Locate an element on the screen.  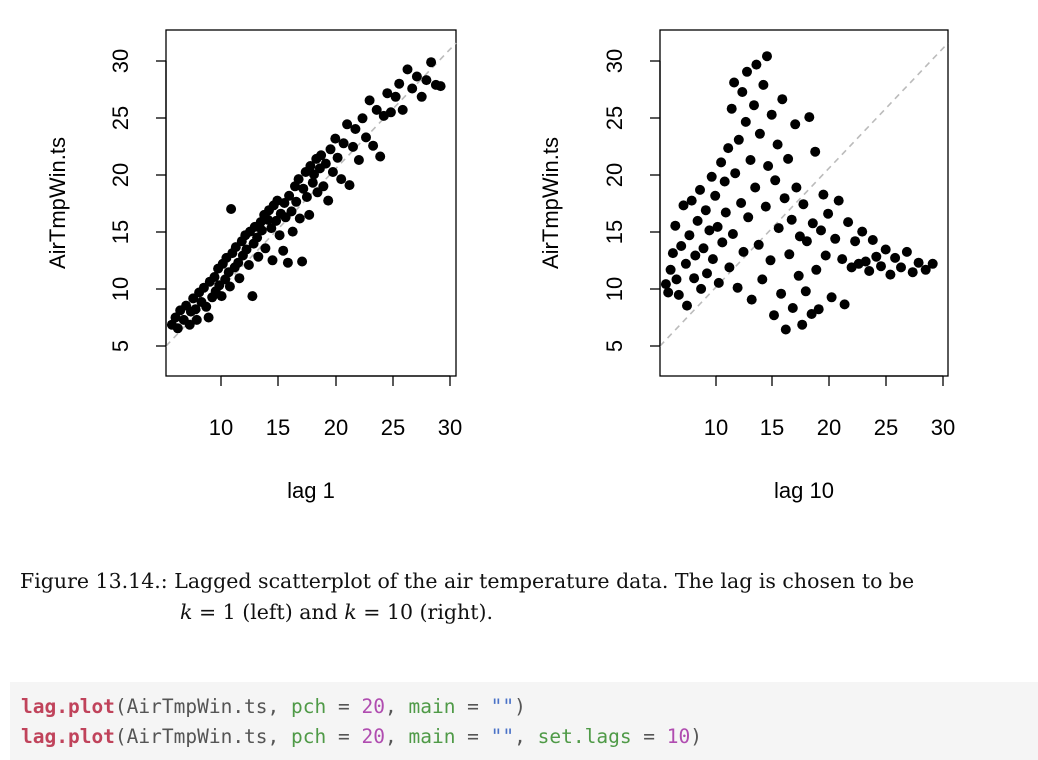
code-argument: pch is located at coordinates (309, 706).